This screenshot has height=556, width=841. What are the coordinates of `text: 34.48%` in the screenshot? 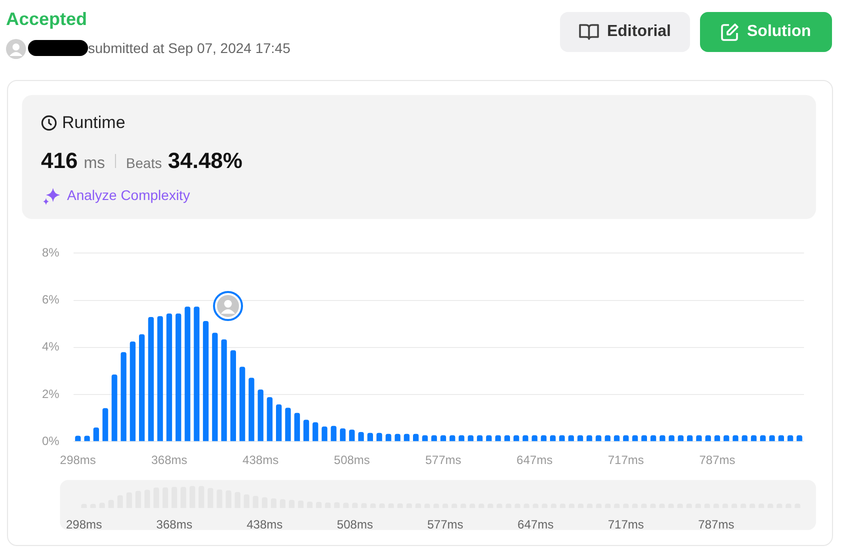 It's located at (205, 161).